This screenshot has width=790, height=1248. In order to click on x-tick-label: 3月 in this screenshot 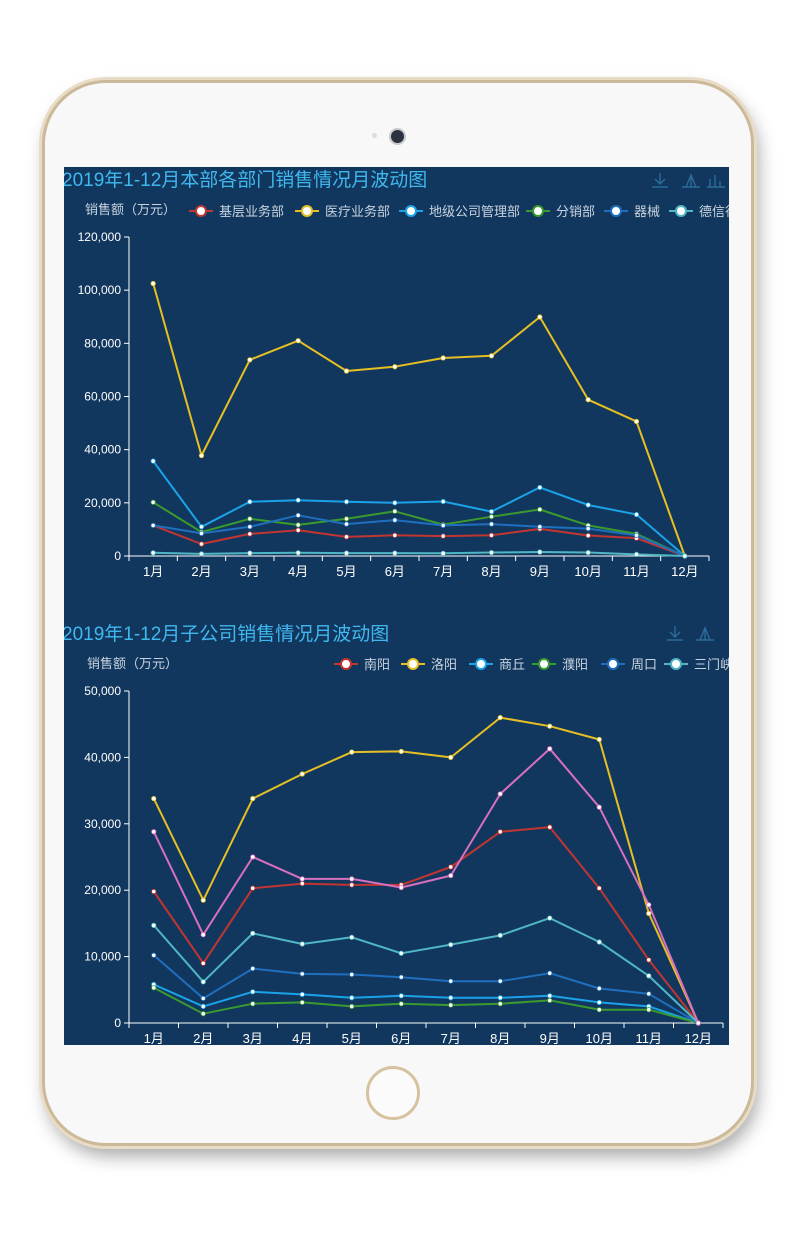, I will do `click(250, 571)`.